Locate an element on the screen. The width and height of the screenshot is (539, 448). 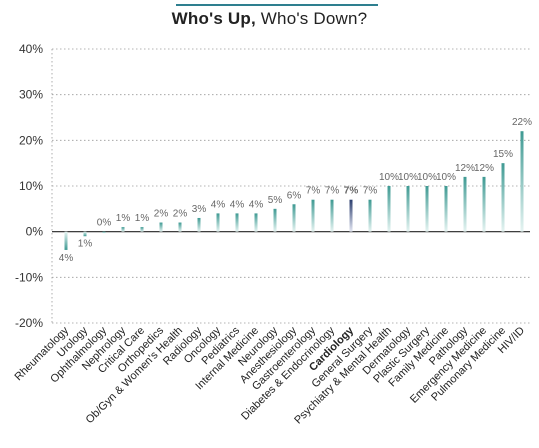
data-label: 6% is located at coordinates (294, 195).